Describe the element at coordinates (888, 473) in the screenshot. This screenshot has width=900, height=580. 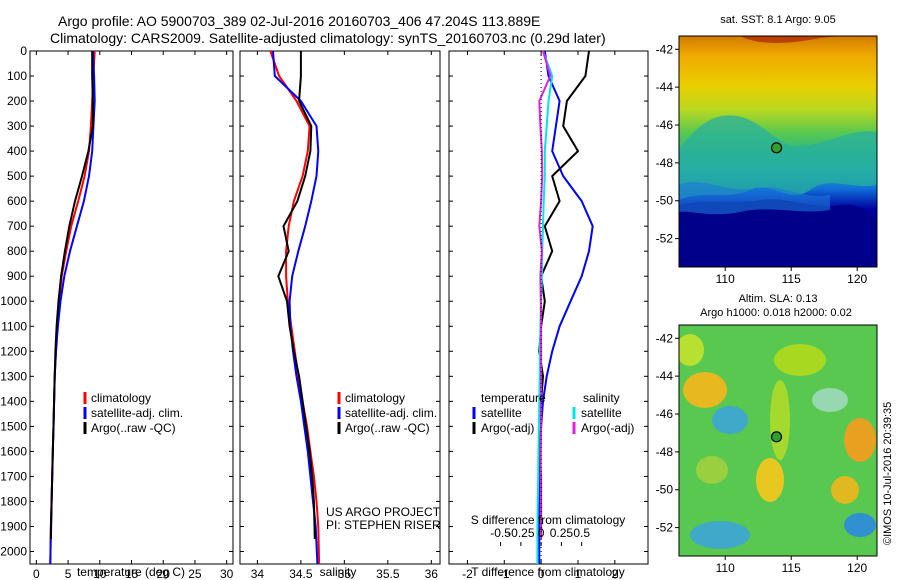
I see `copyright-timestamp: ©IMOS 10-Jul-2016 20:39:35` at that location.